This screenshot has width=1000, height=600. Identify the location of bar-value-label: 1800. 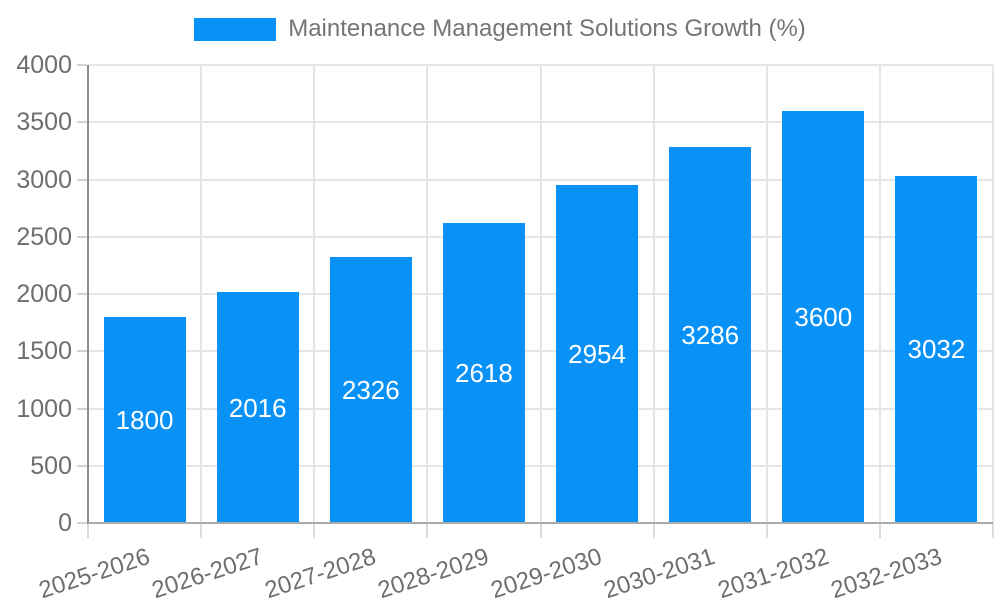
(144, 419).